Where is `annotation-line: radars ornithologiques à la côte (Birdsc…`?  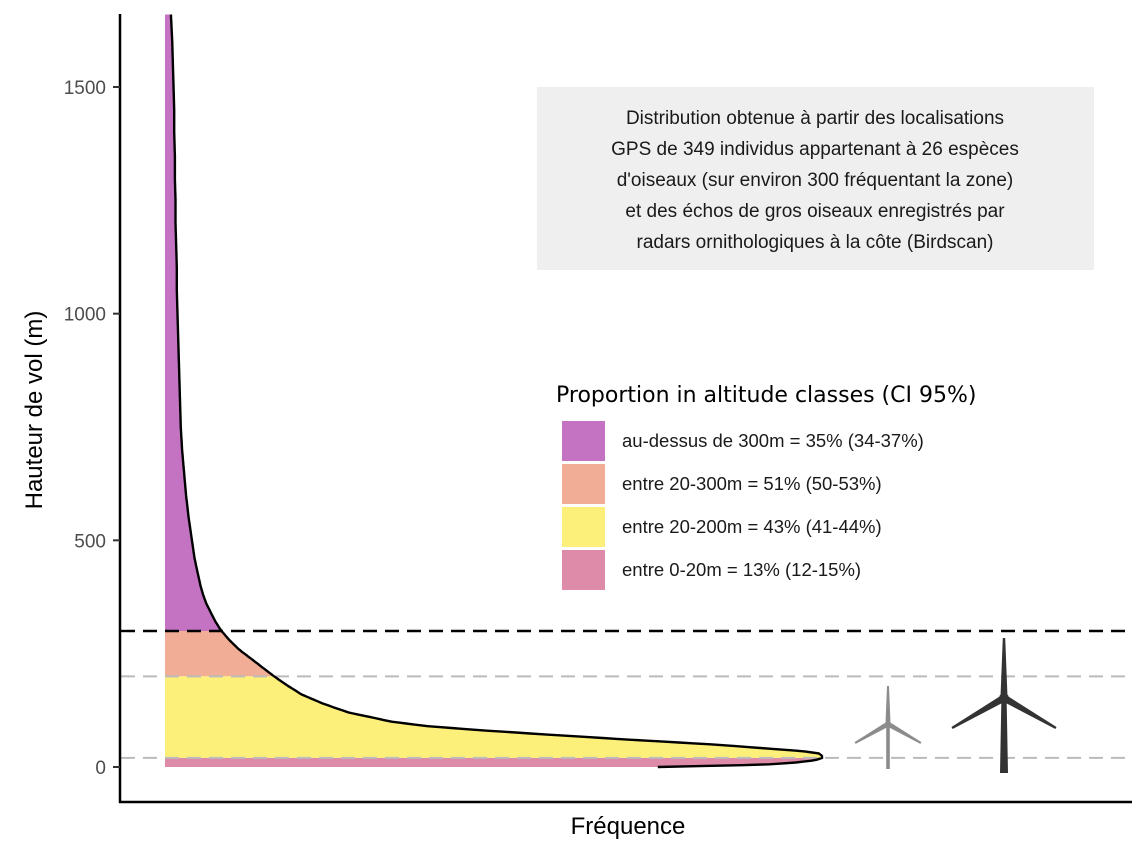
annotation-line: radars ornithologiques à la côte (Birdsc… is located at coordinates (815, 242).